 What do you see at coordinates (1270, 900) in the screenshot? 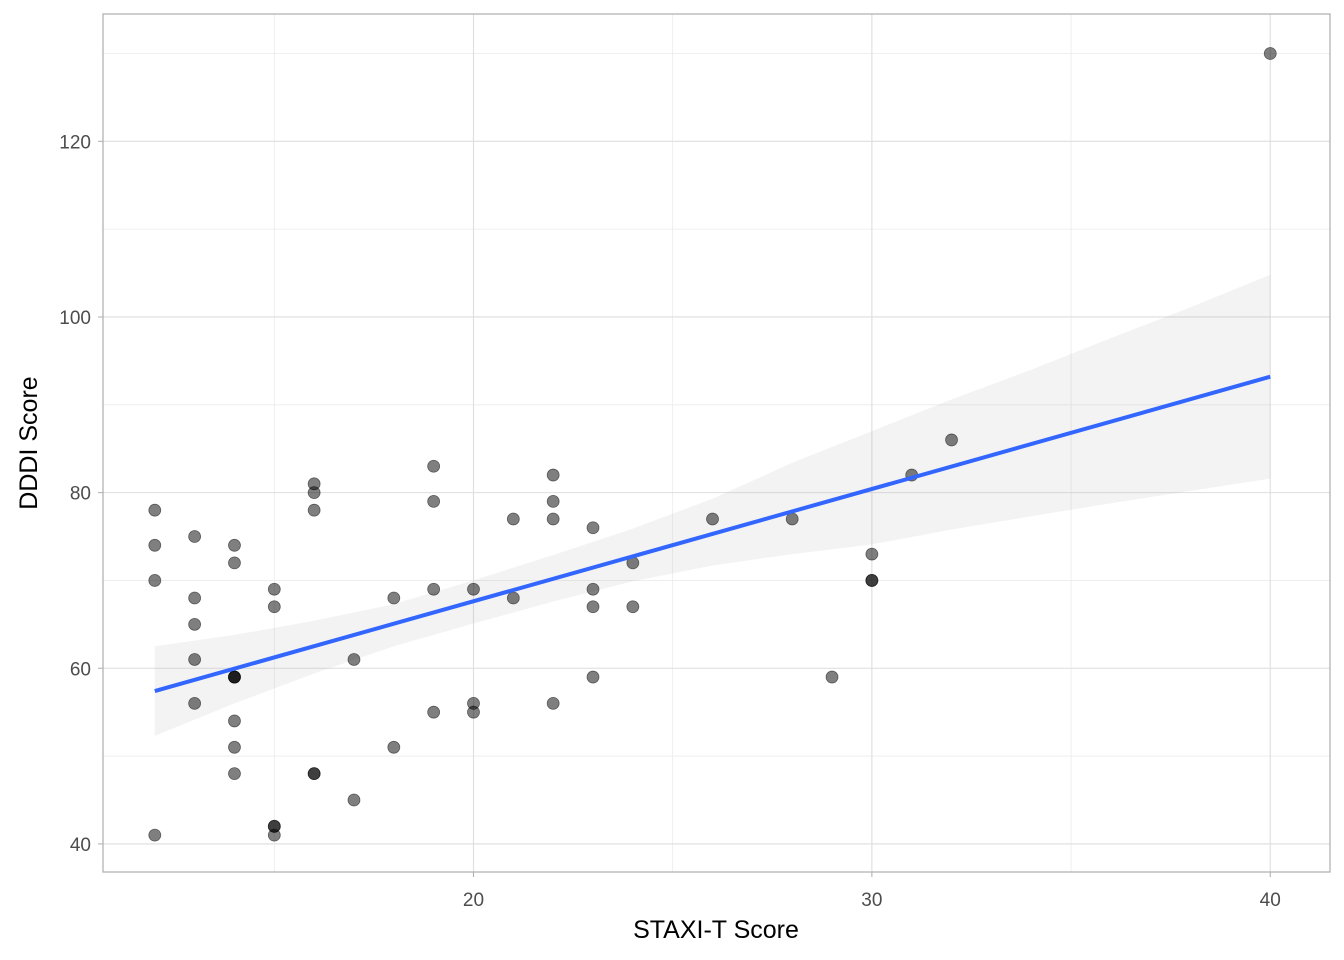
I see `x-tick-label: 40` at bounding box center [1270, 900].